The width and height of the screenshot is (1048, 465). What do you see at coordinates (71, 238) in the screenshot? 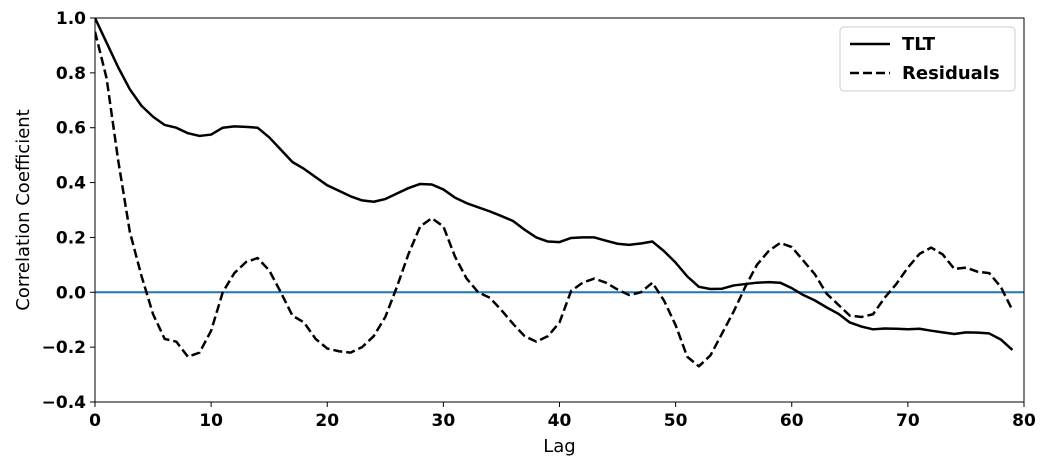
I see `y-tick-label: 0.2` at bounding box center [71, 238].